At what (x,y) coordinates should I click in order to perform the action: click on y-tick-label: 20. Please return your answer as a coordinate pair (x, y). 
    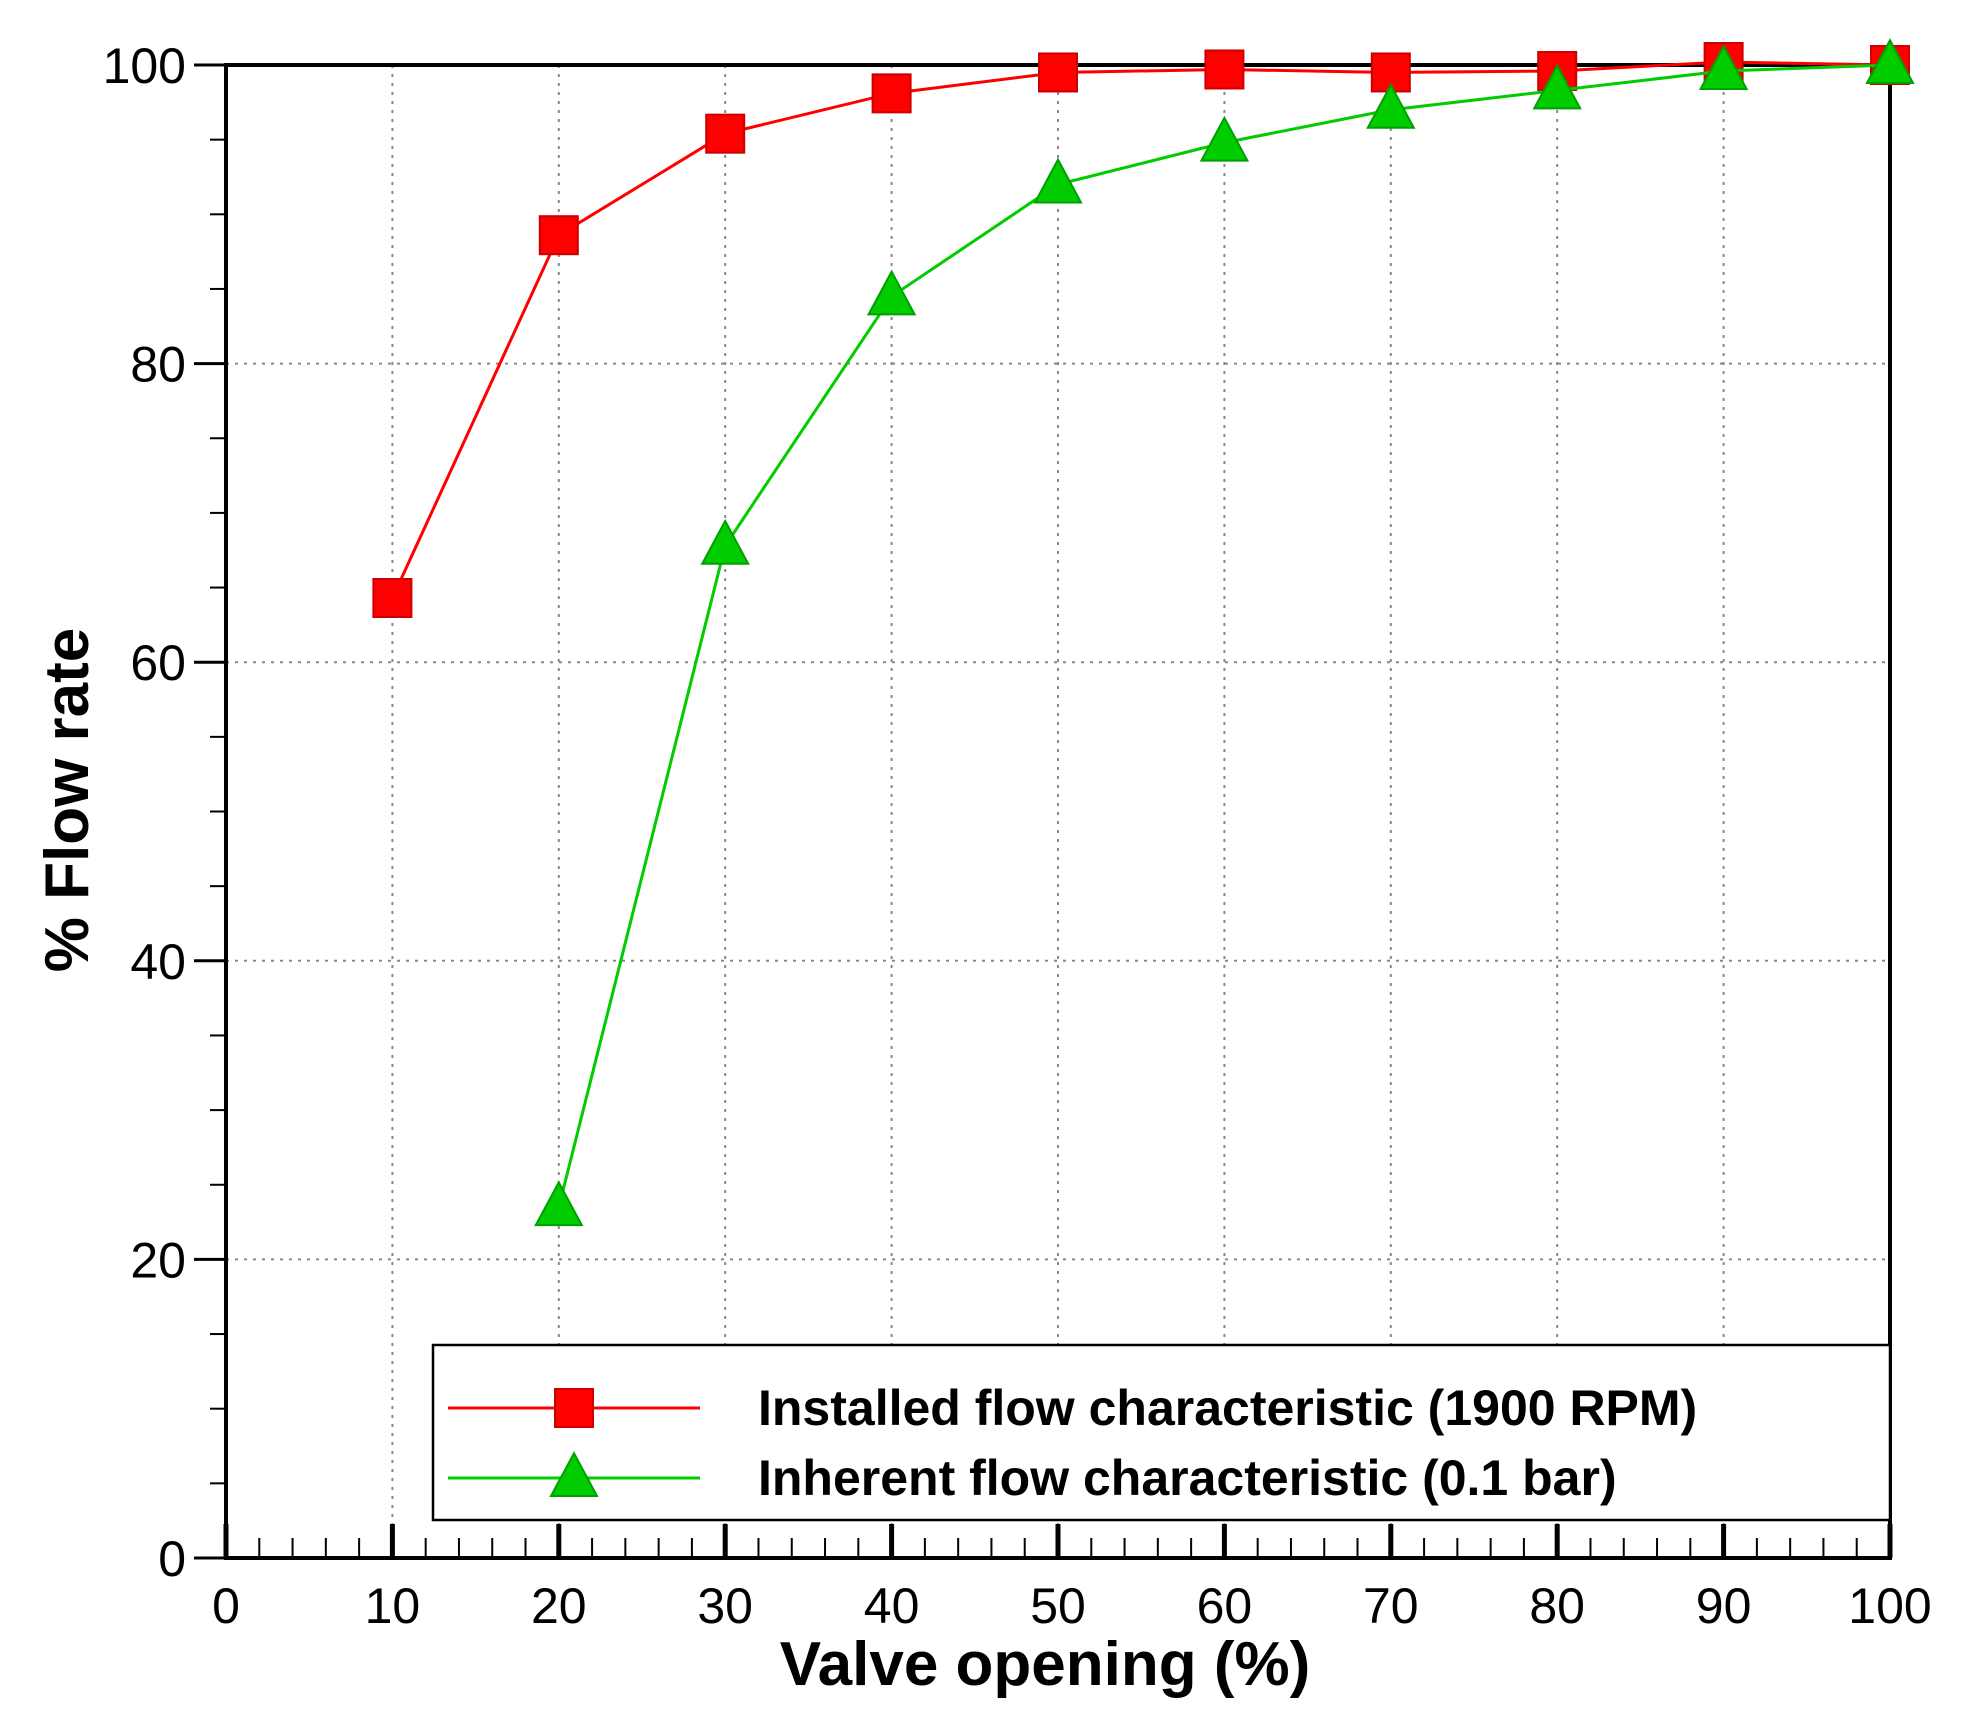
    Looking at the image, I should click on (158, 1260).